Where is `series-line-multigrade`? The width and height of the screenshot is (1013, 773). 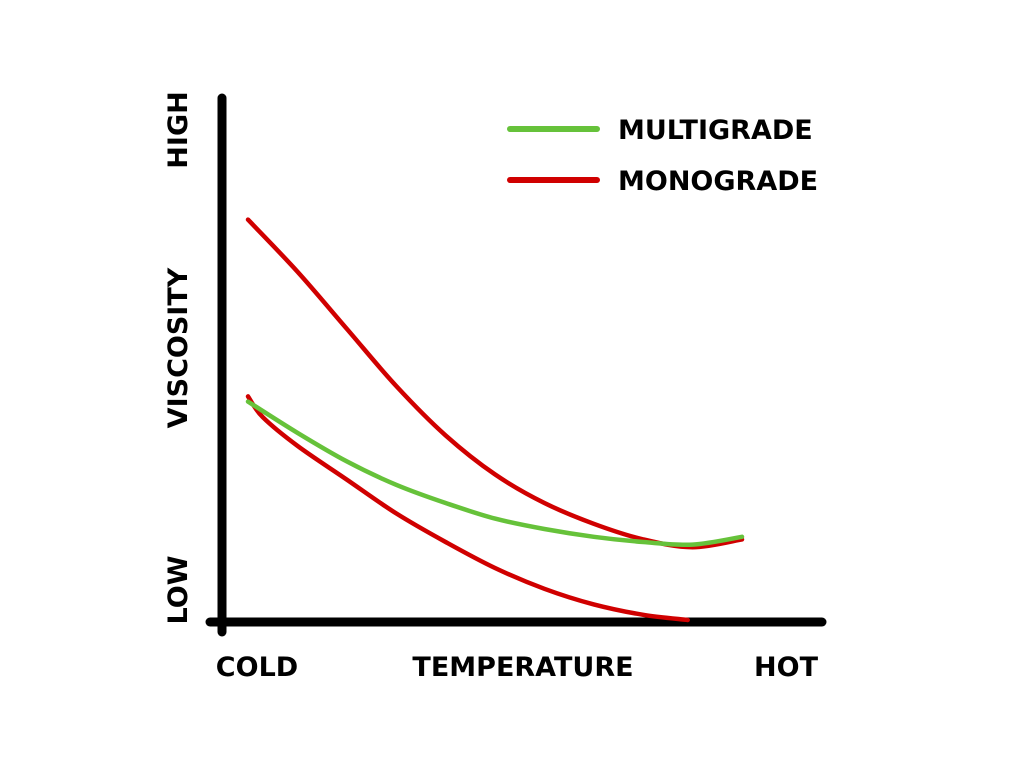
series-line-multigrade is located at coordinates (495, 473).